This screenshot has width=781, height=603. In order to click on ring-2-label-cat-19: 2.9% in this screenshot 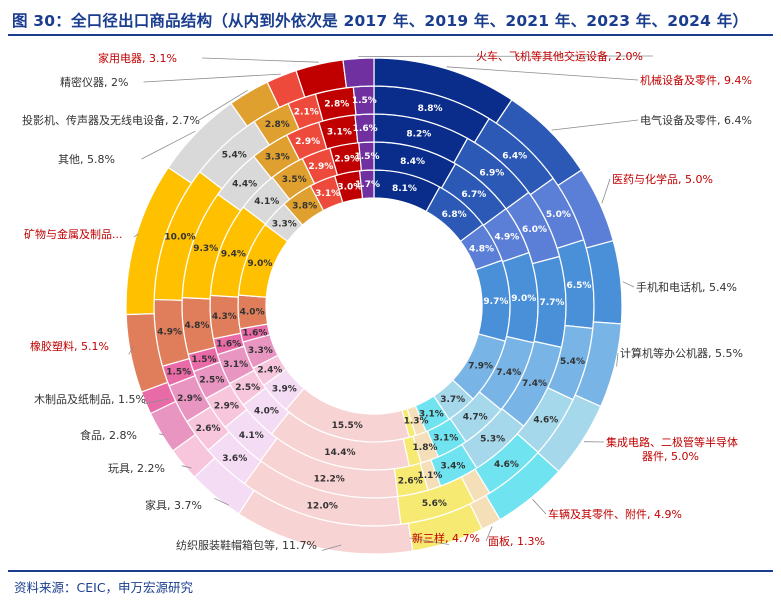, I will do `click(346, 160)`.